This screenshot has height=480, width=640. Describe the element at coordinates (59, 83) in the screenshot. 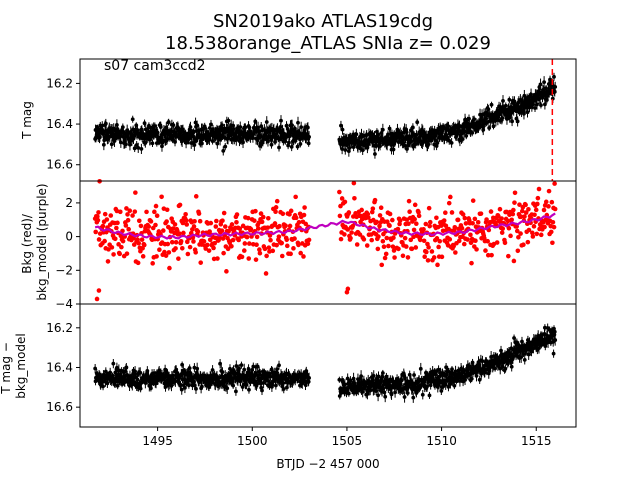

I see `y-tick-label: 16.2` at that location.